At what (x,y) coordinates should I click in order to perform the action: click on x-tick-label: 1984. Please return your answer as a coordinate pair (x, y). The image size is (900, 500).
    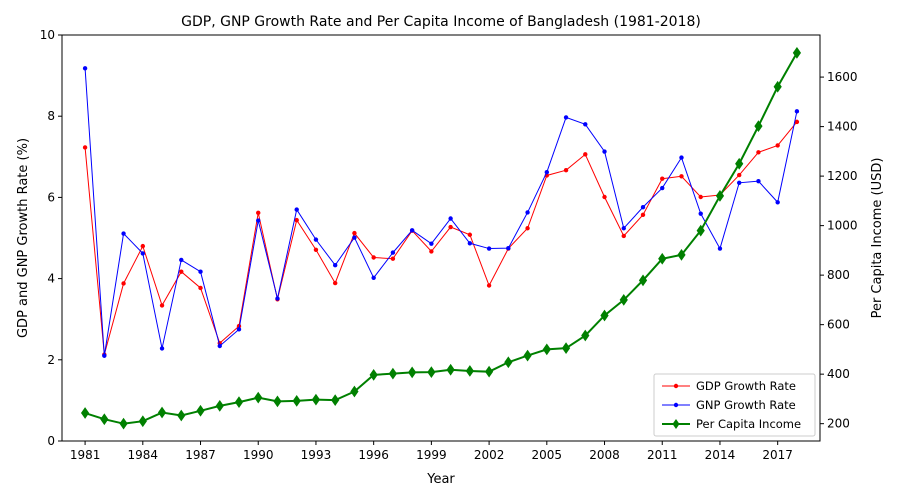
    Looking at the image, I should click on (143, 455).